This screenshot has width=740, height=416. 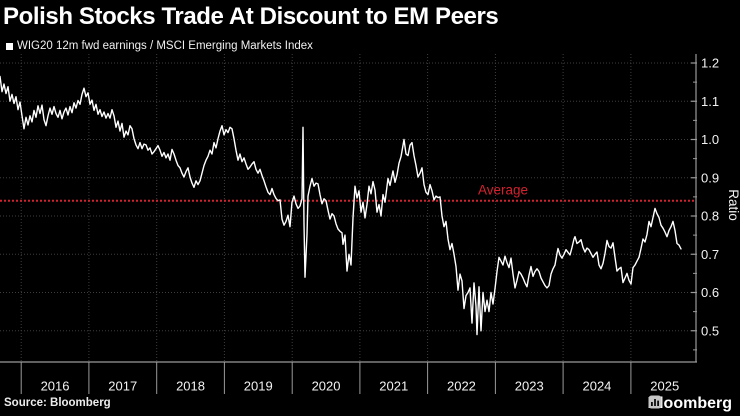 What do you see at coordinates (710, 101) in the screenshot?
I see `svg-text: 1.1` at bounding box center [710, 101].